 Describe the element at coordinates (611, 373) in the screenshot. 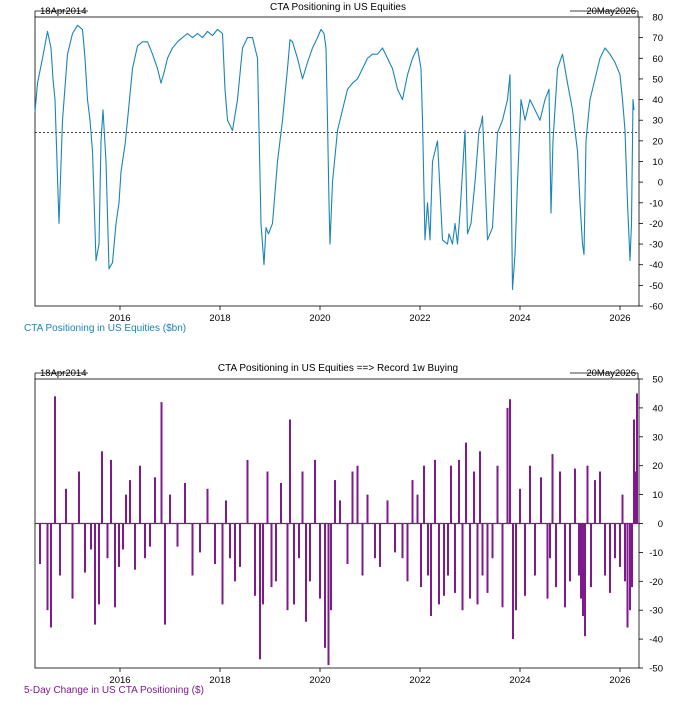

I see `chart2-end-date: 20May2026` at that location.